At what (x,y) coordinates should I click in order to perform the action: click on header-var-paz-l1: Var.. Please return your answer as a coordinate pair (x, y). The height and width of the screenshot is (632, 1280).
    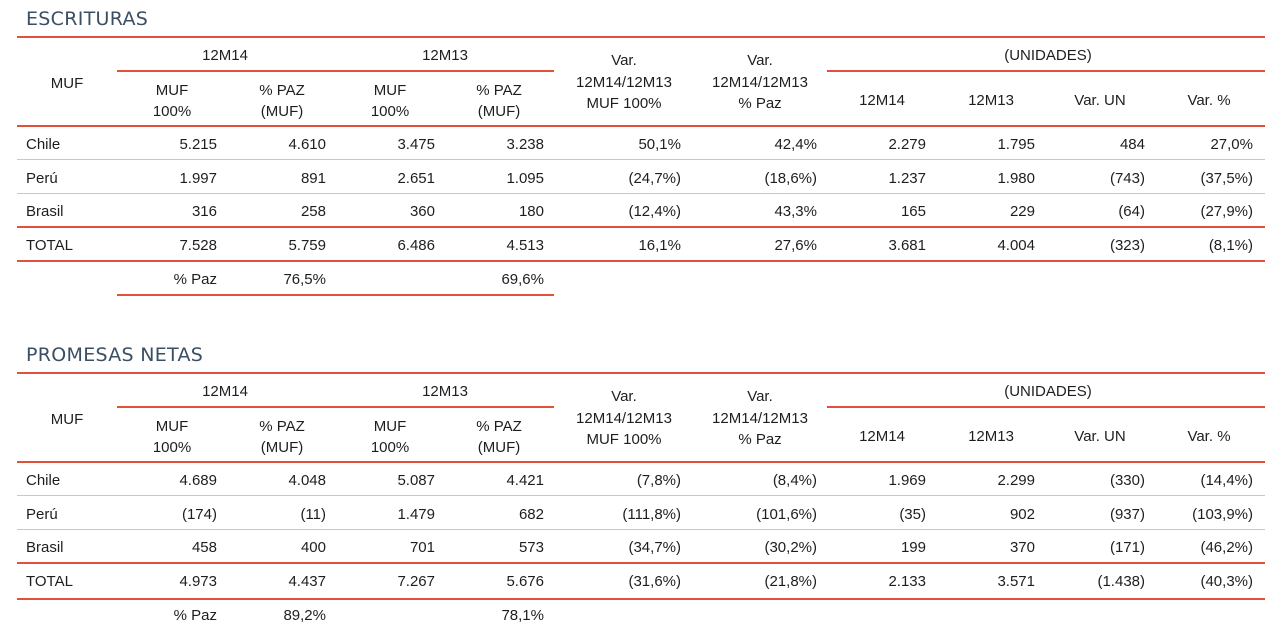
    Looking at the image, I should click on (760, 60).